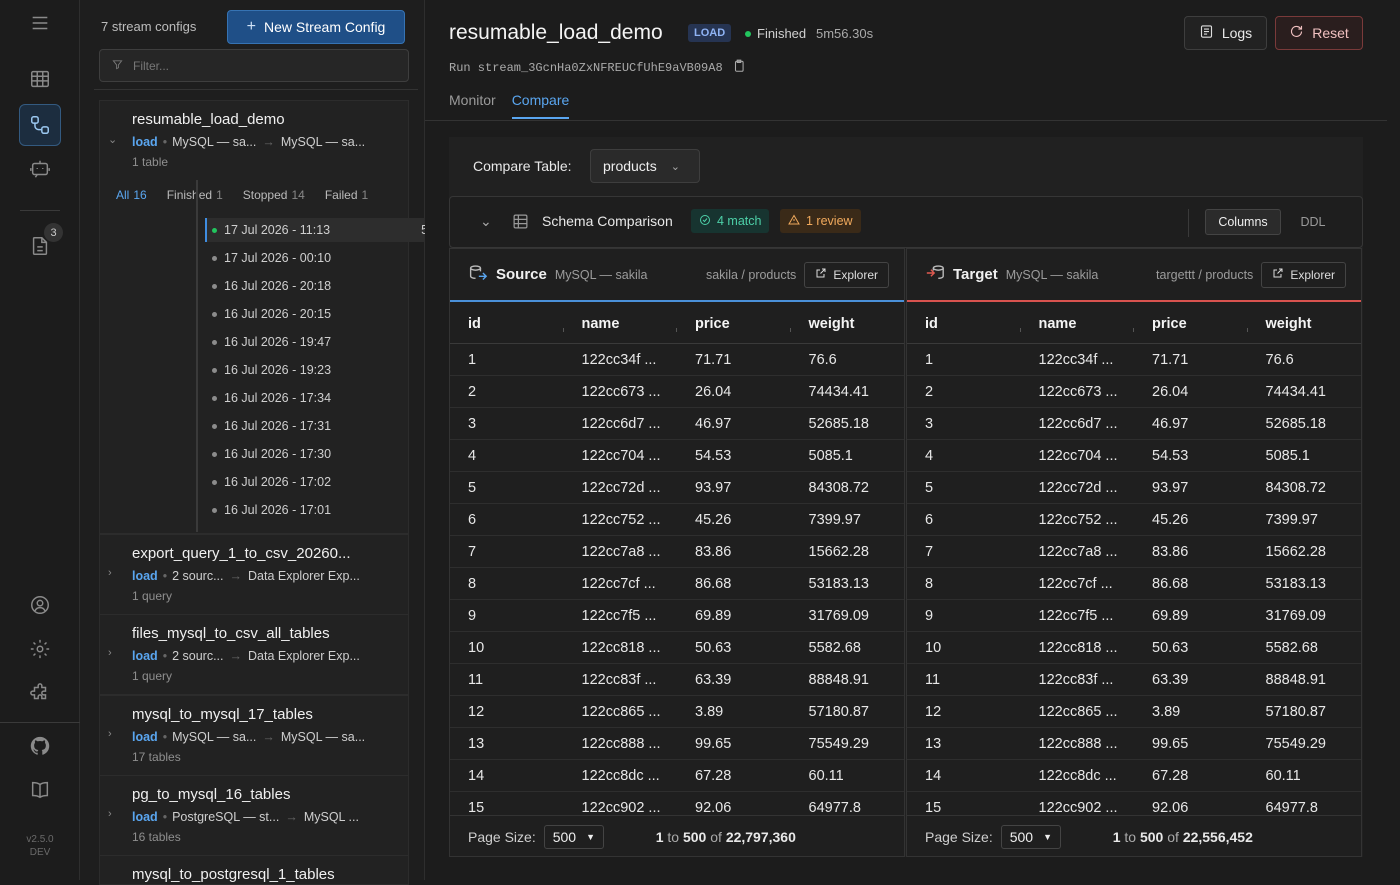  What do you see at coordinates (1166, 711) in the screenshot?
I see `table-cell: 3.89` at bounding box center [1166, 711].